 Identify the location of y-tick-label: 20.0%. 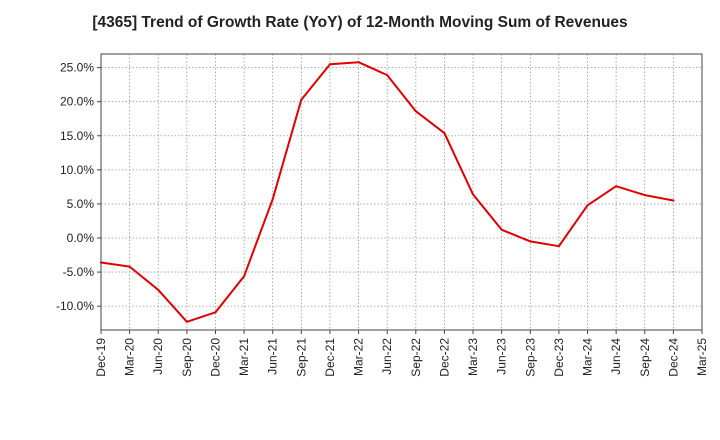
(77, 102).